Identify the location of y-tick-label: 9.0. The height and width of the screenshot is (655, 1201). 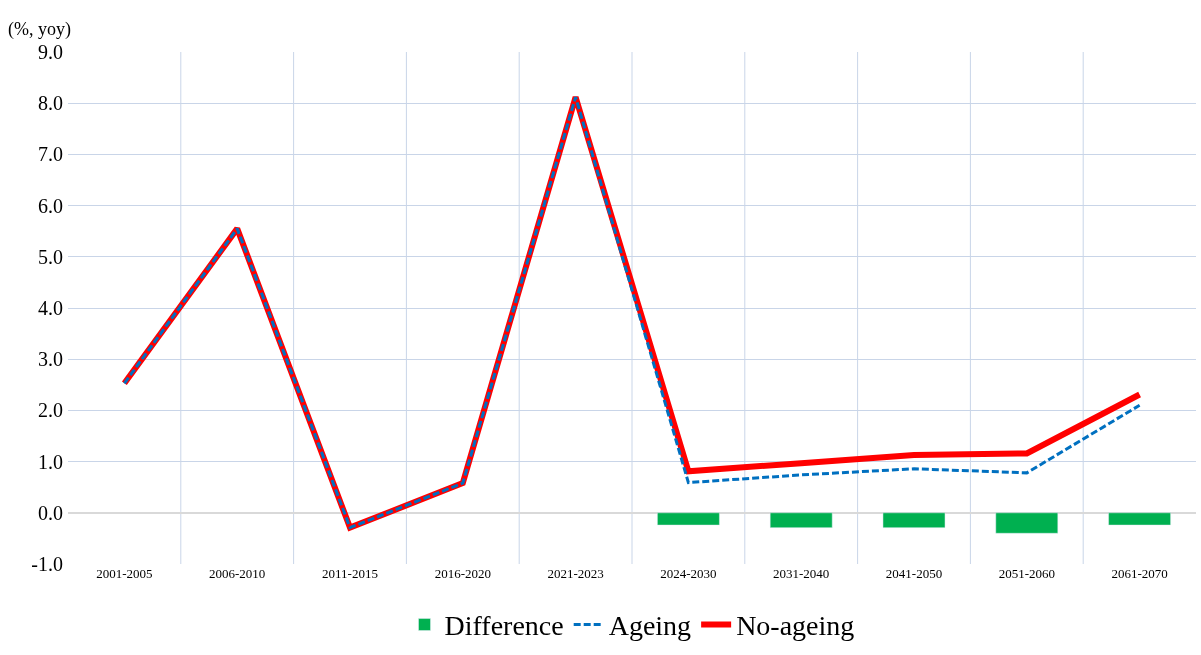
(50, 52).